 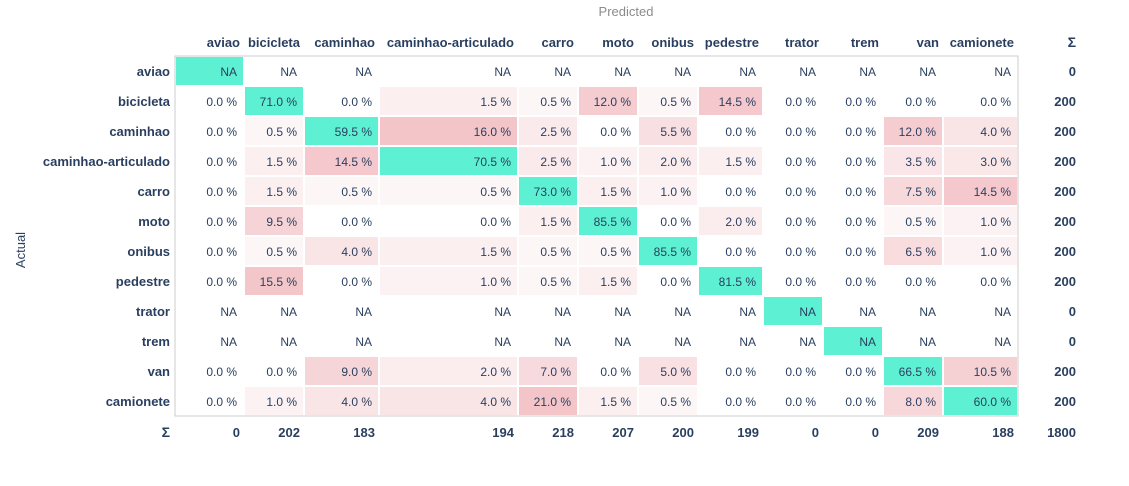 What do you see at coordinates (815, 432) in the screenshot?
I see `column-total: 0` at bounding box center [815, 432].